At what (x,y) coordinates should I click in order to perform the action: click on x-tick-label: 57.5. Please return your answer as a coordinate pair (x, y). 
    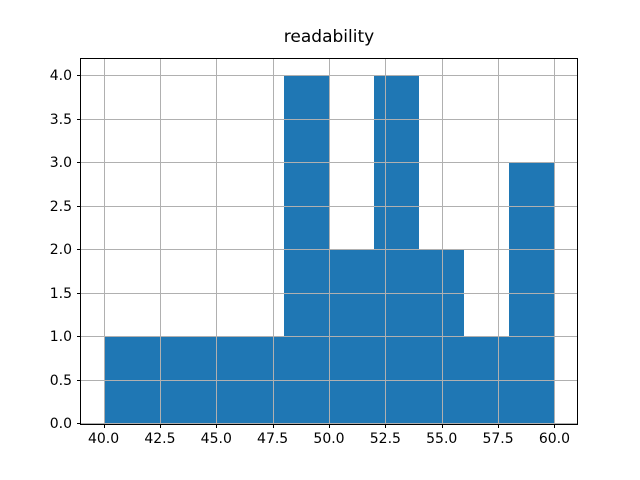
    Looking at the image, I should click on (498, 439).